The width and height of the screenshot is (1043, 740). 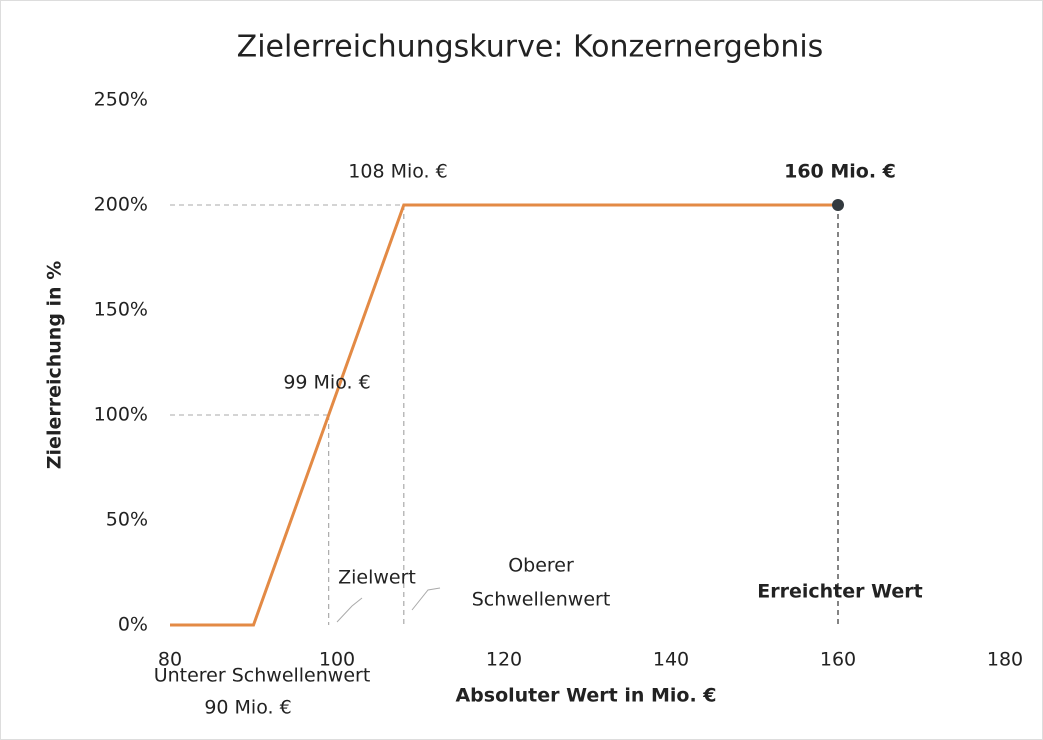 I want to click on y-axis-label: Zielerreichung in %, so click(x=55, y=365).